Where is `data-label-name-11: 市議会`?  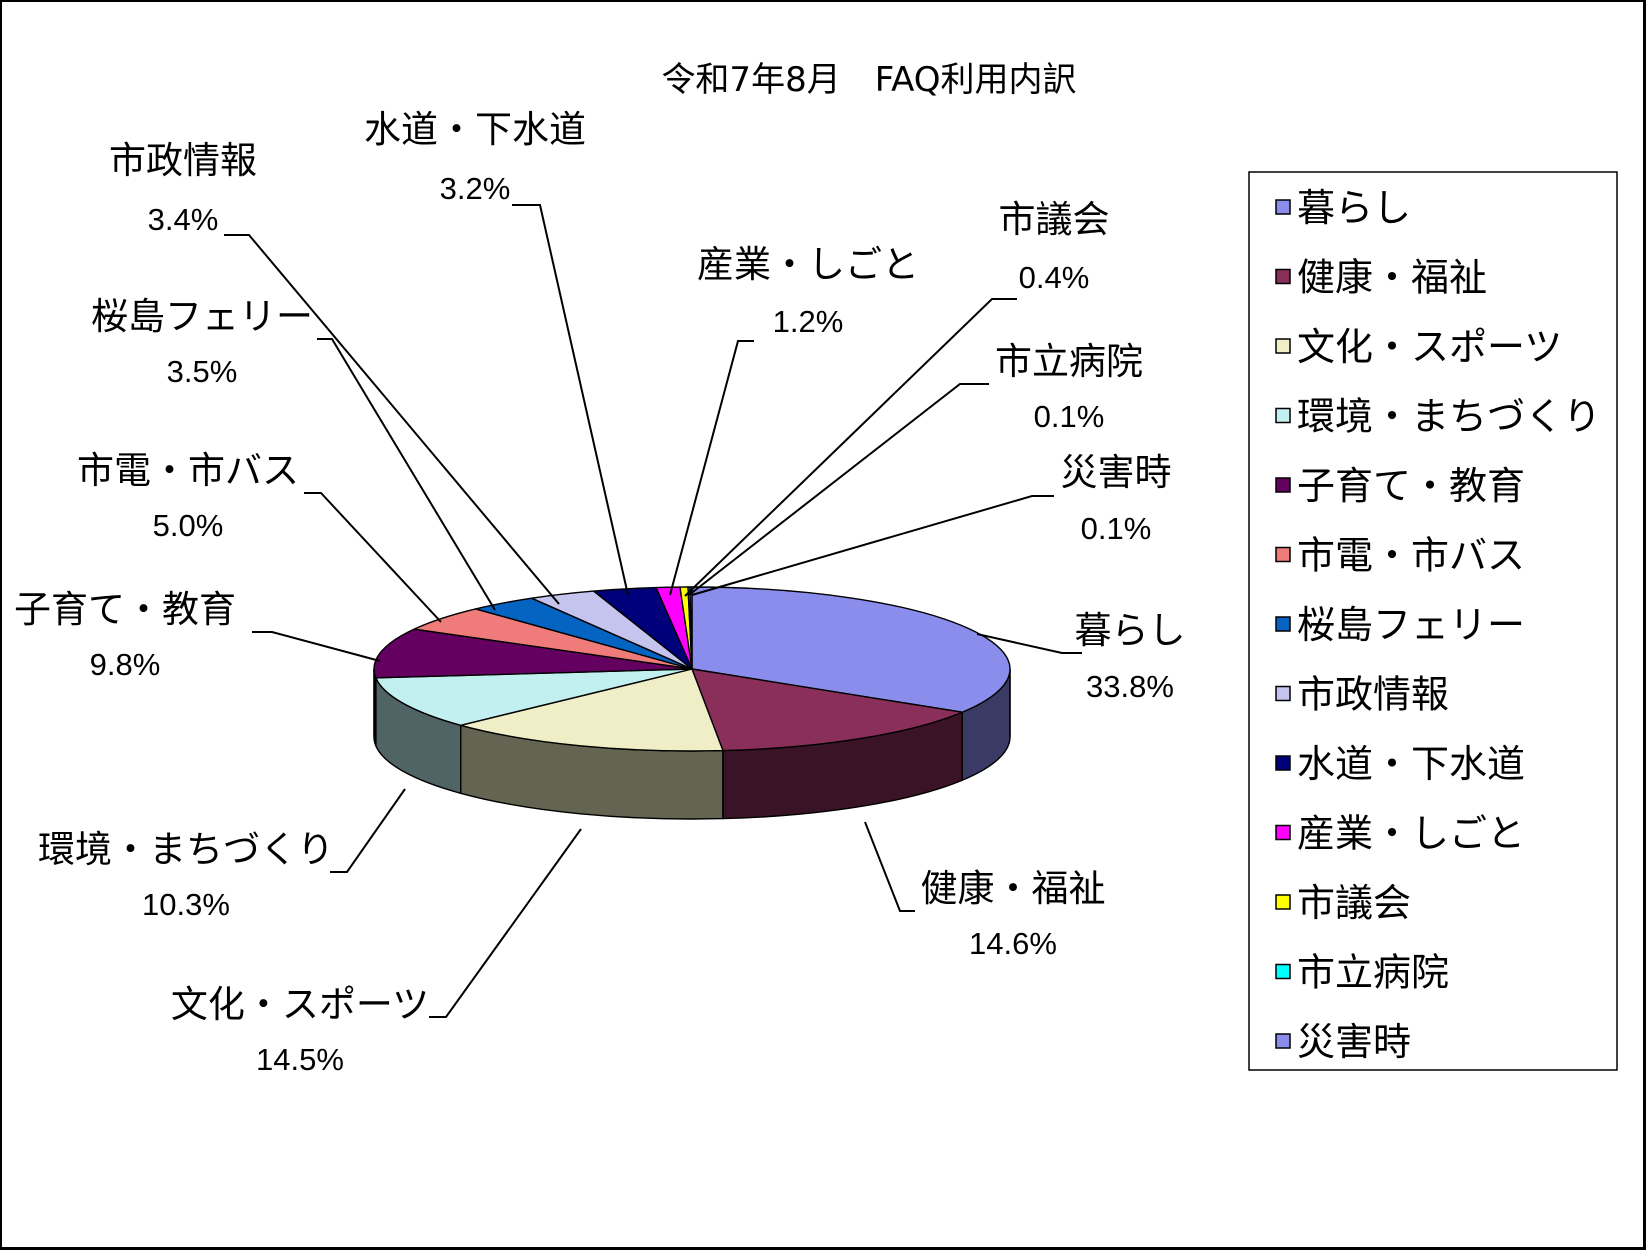
data-label-name-11: 市議会 is located at coordinates (1054, 219).